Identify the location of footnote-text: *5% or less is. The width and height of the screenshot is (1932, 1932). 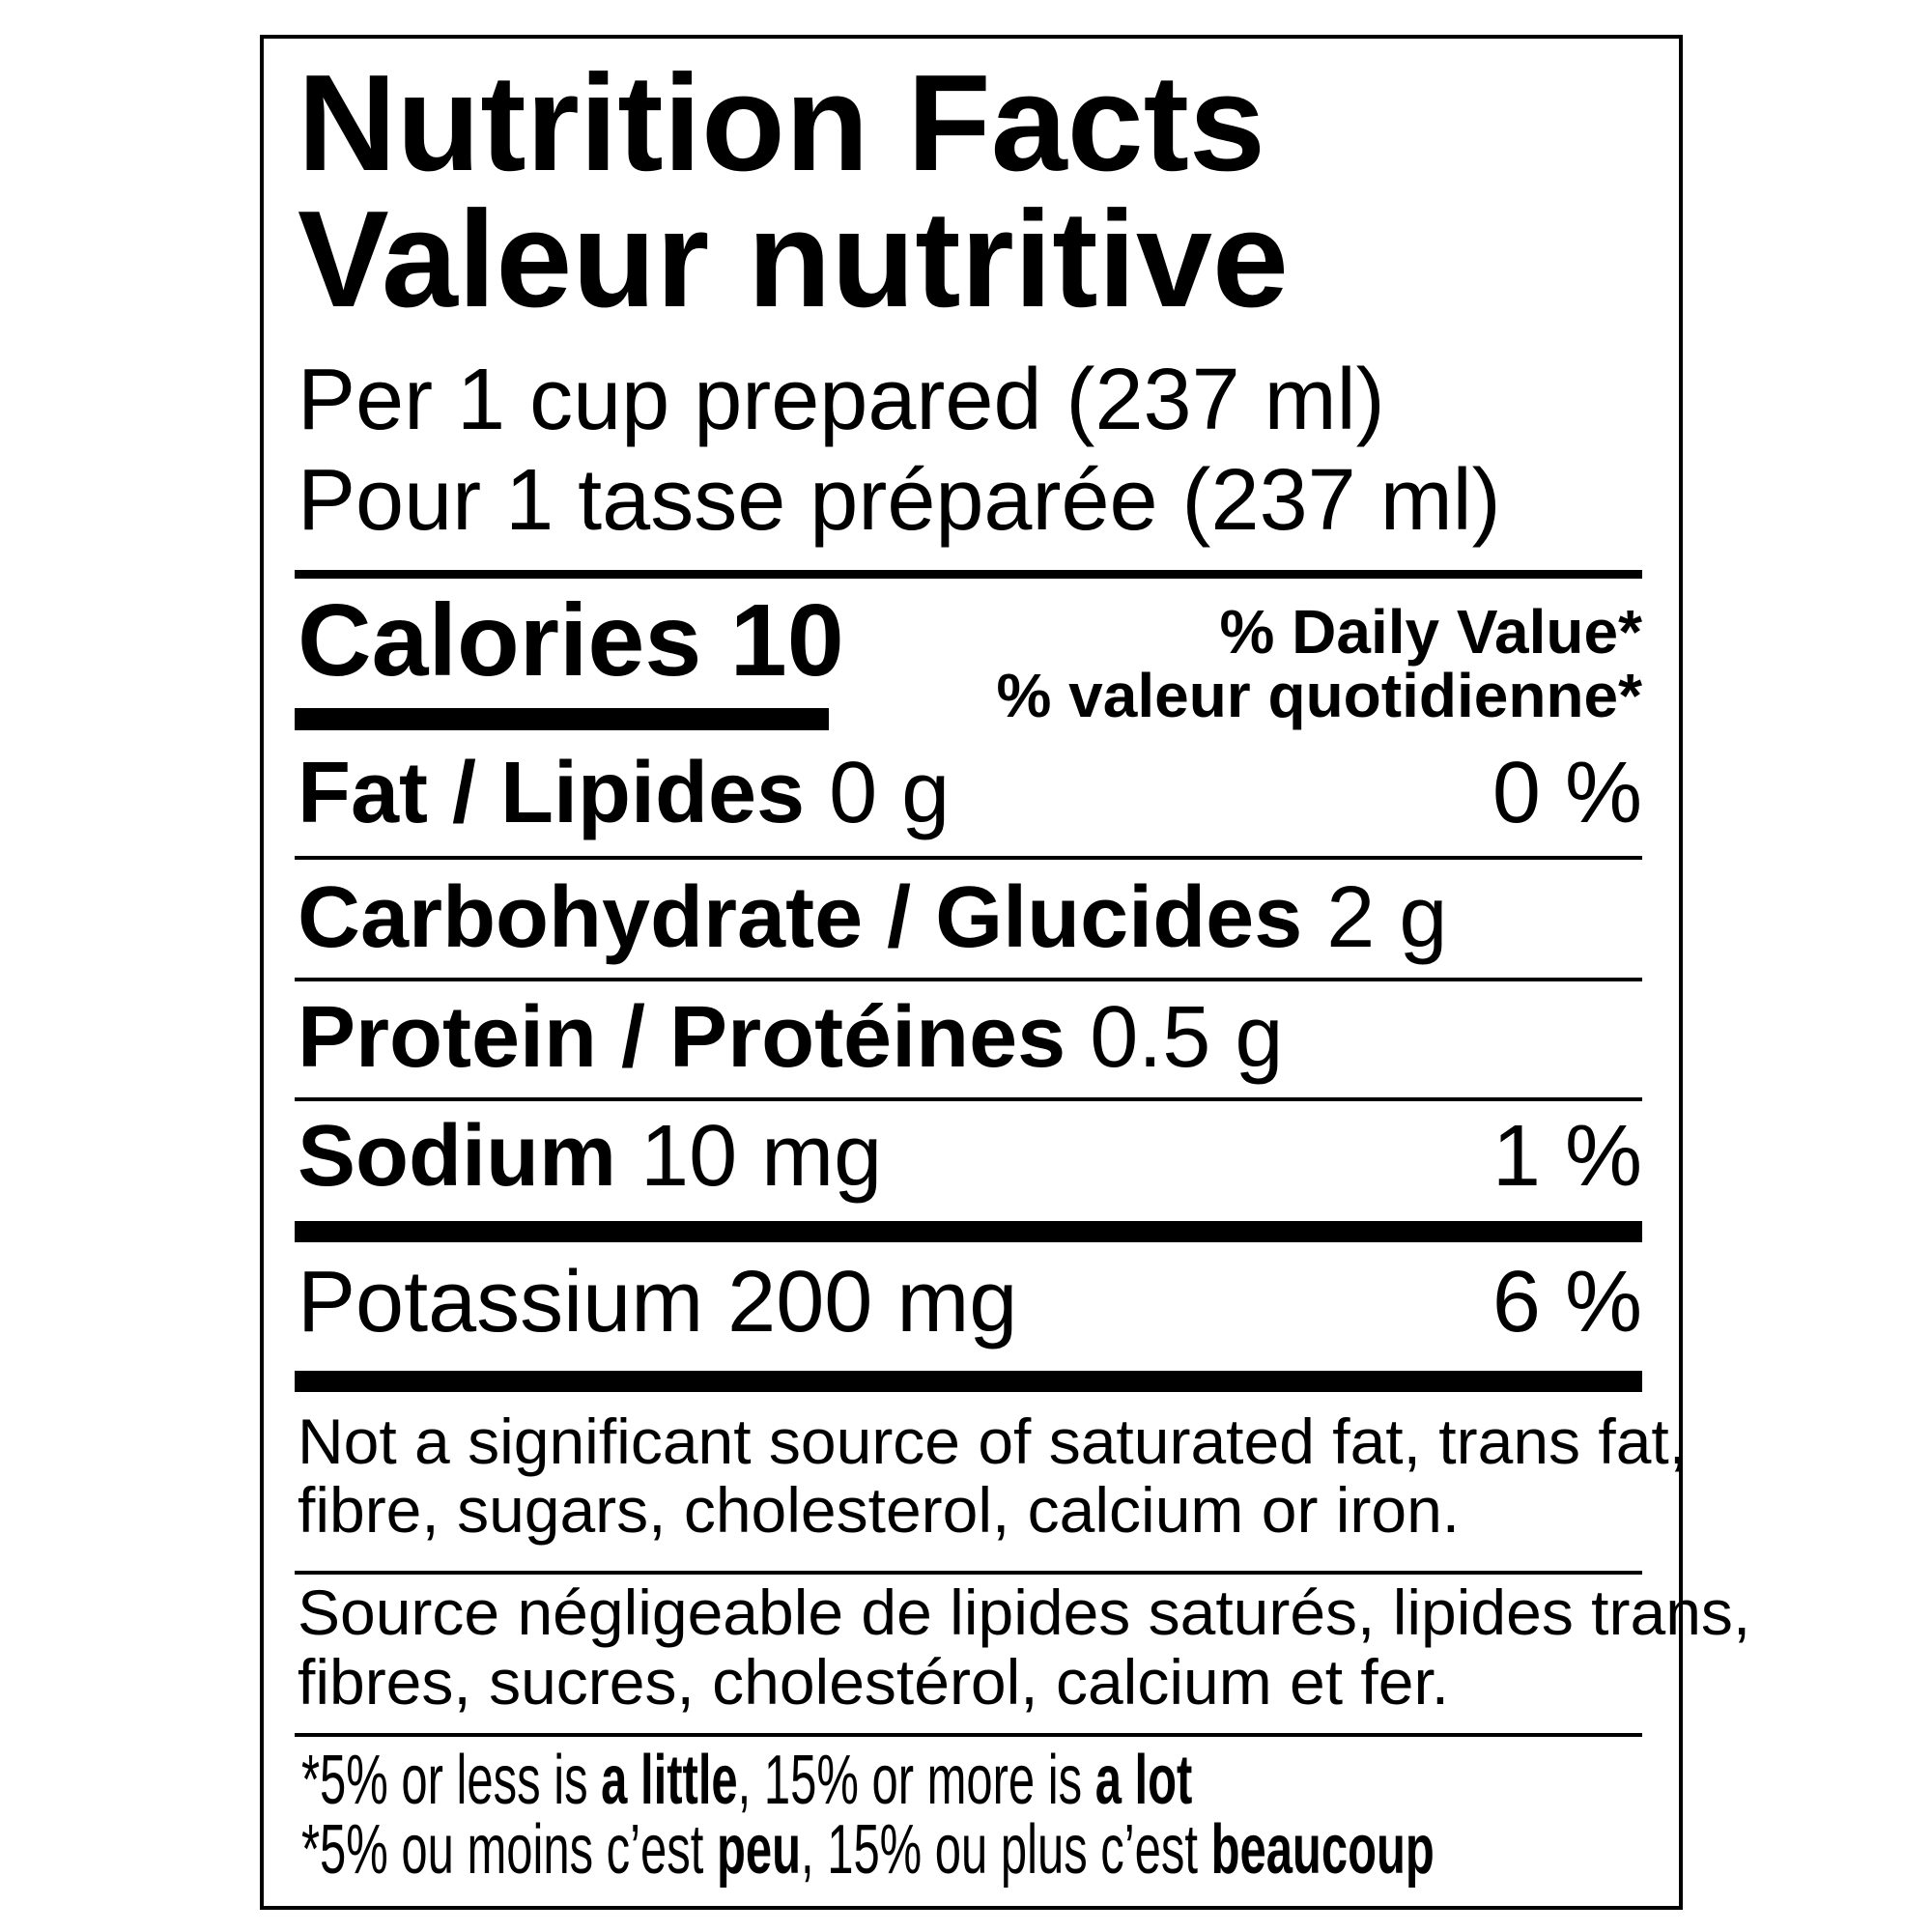
(451, 1780).